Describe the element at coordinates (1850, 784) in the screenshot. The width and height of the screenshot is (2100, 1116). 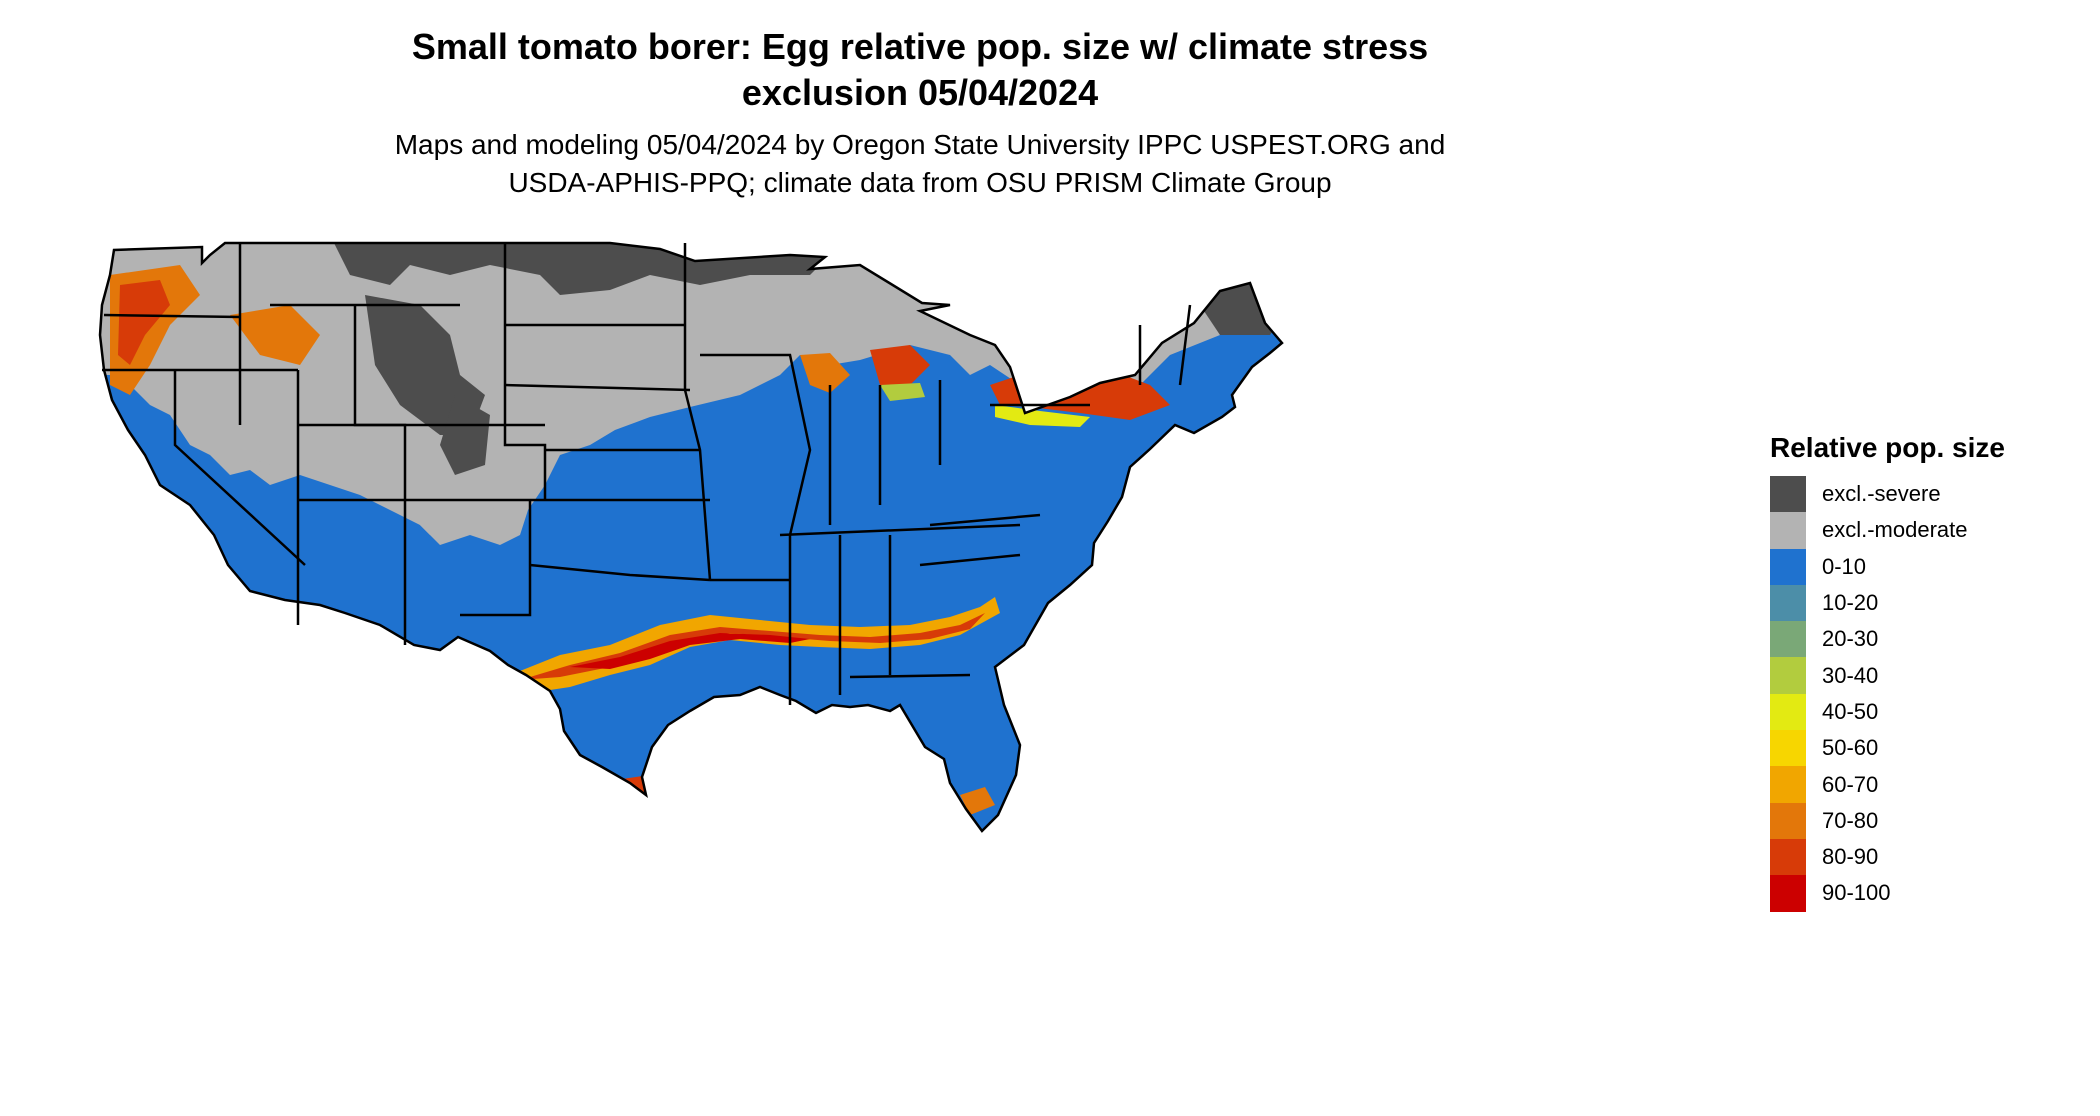
I see `legend-label: 60-70` at that location.